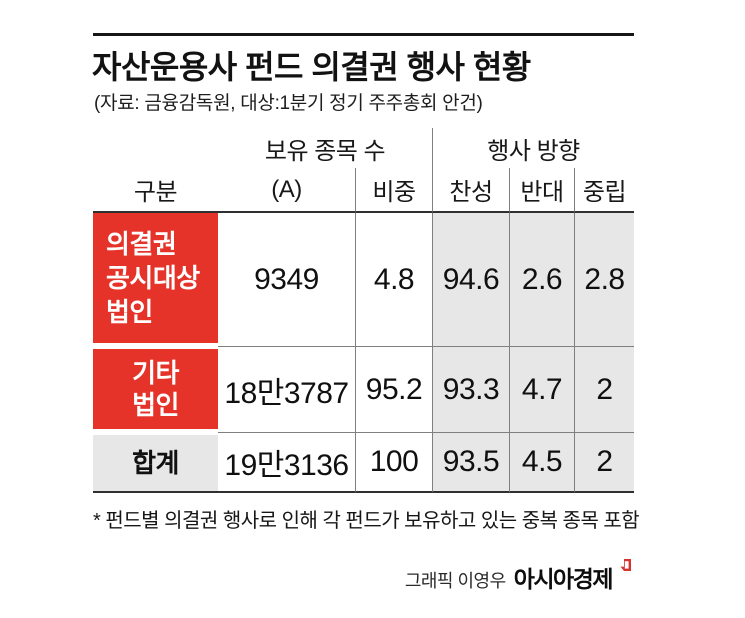 Image resolution: width=745 pixels, height=618 pixels. I want to click on cell-count: 9349, so click(287, 280).